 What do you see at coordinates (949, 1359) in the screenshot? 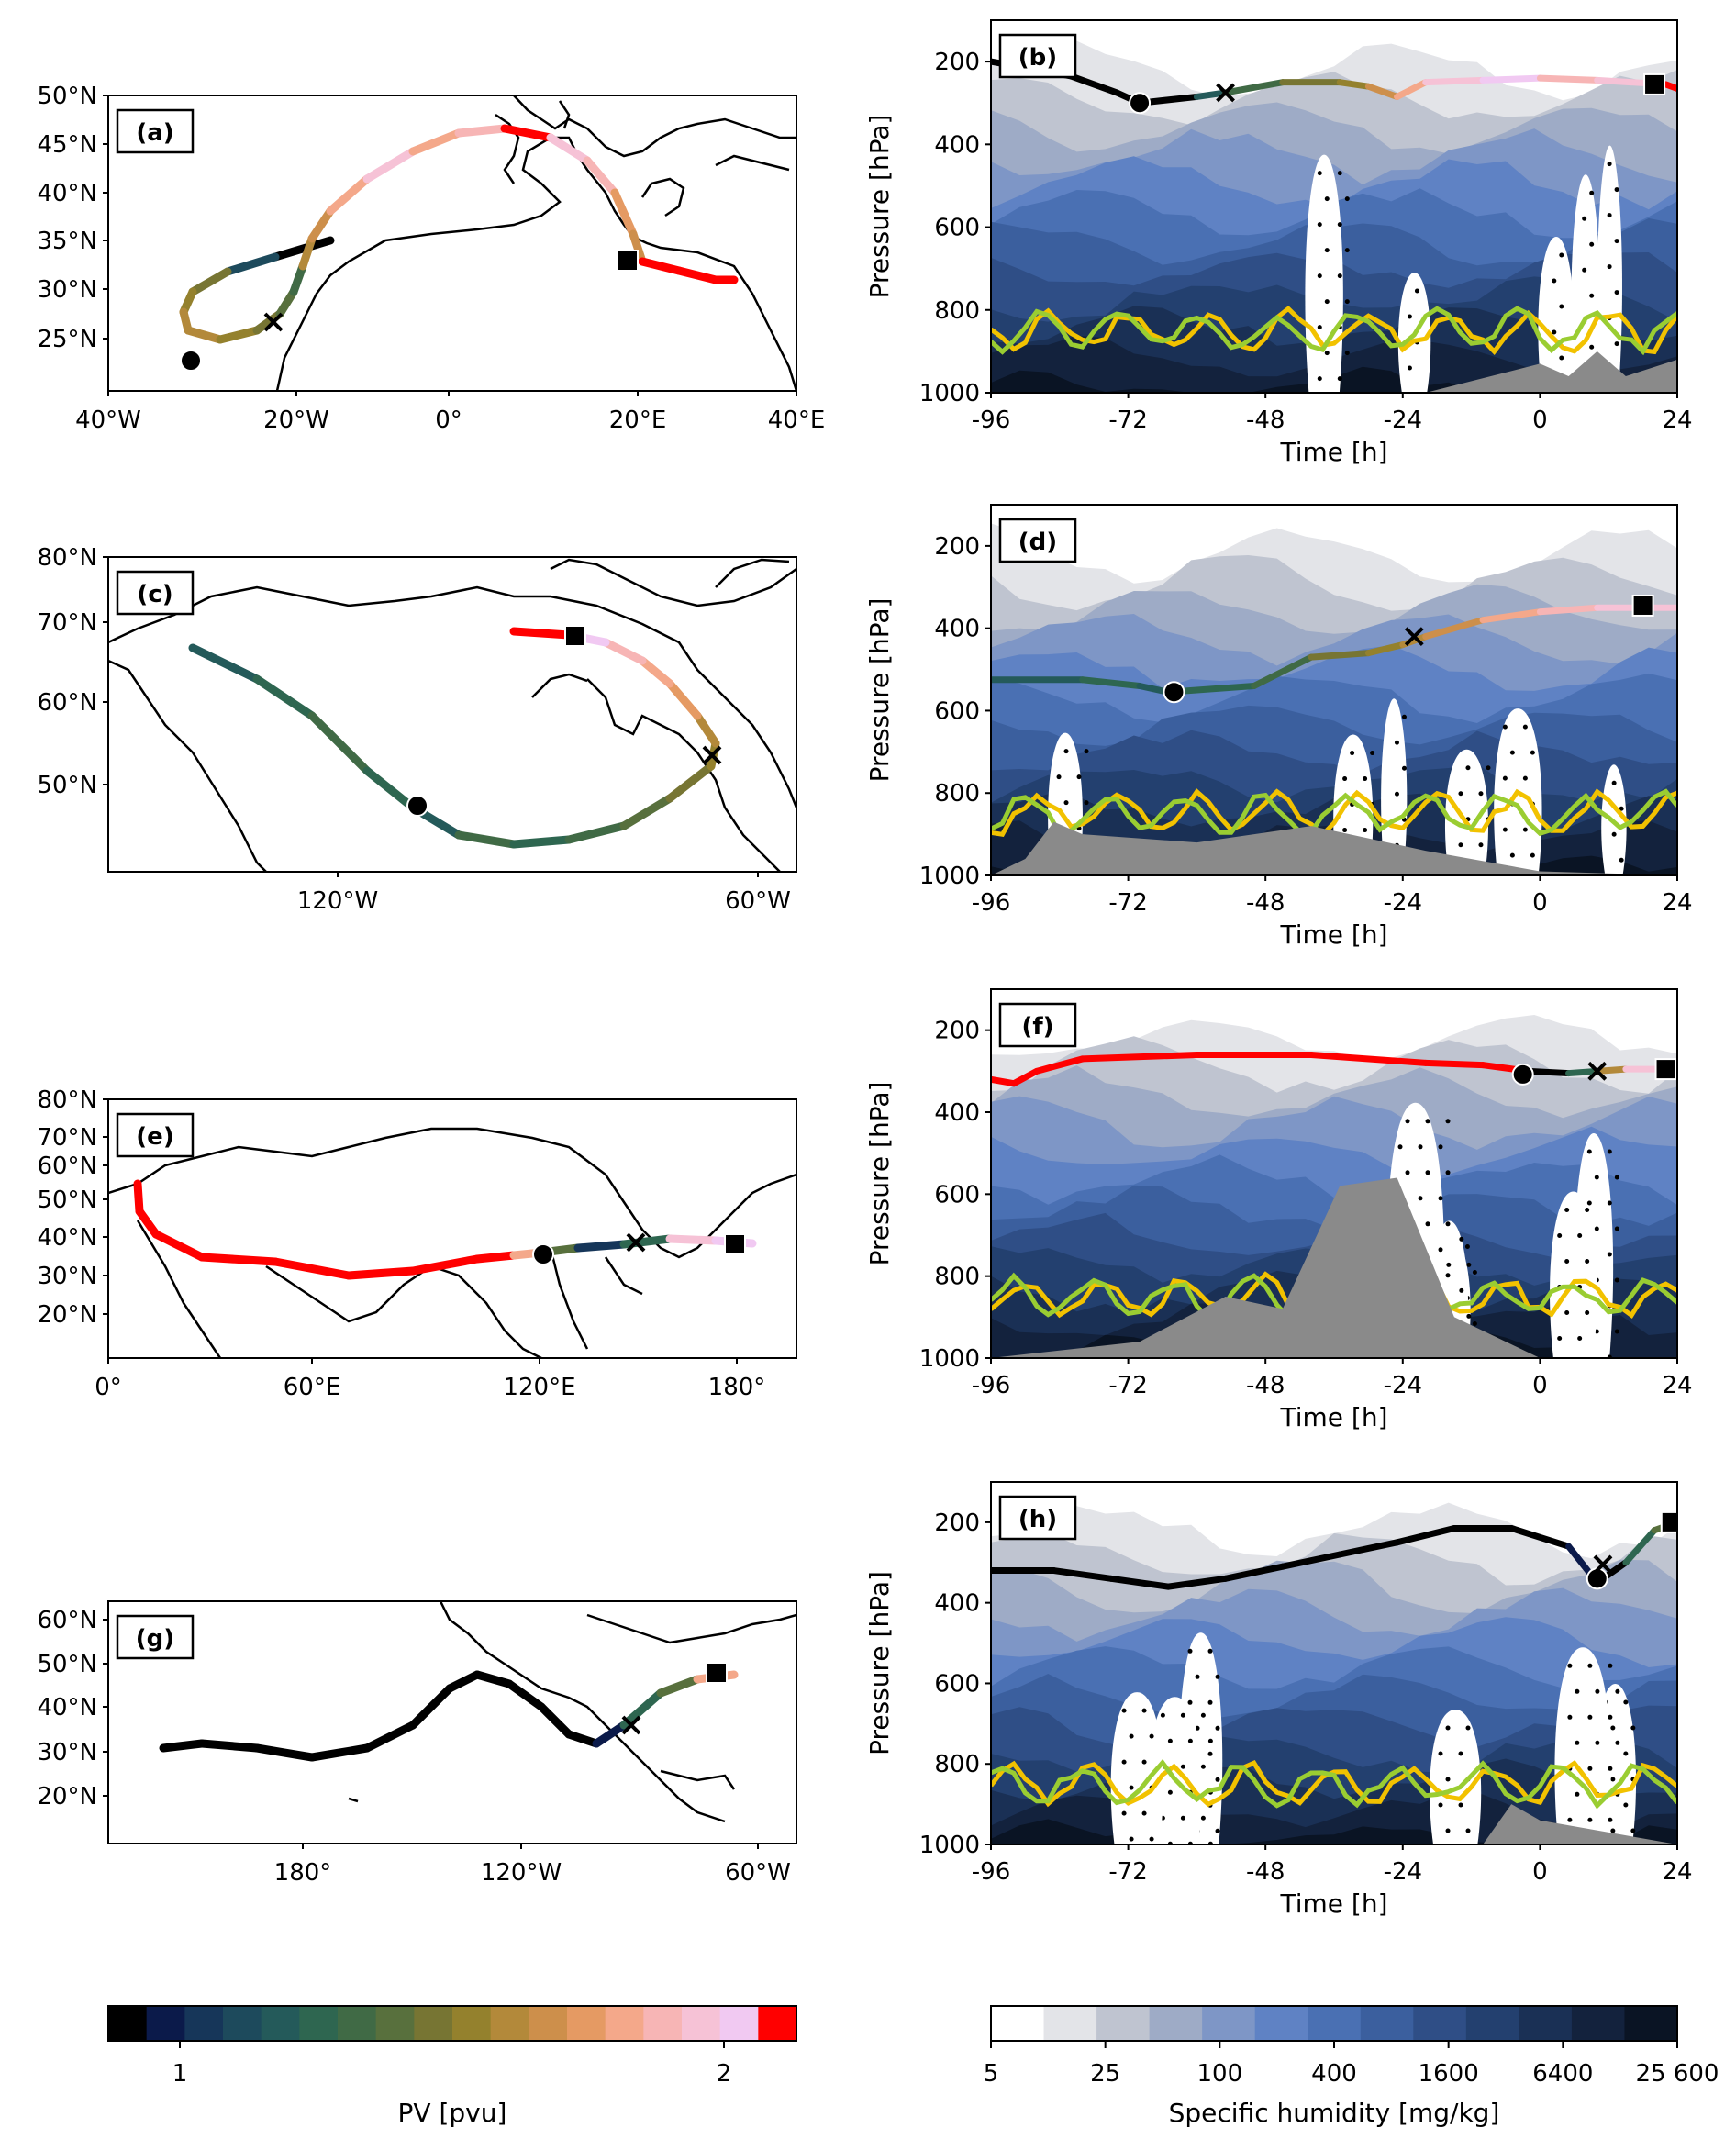
I see `y-tick-label: 1000` at bounding box center [949, 1359].